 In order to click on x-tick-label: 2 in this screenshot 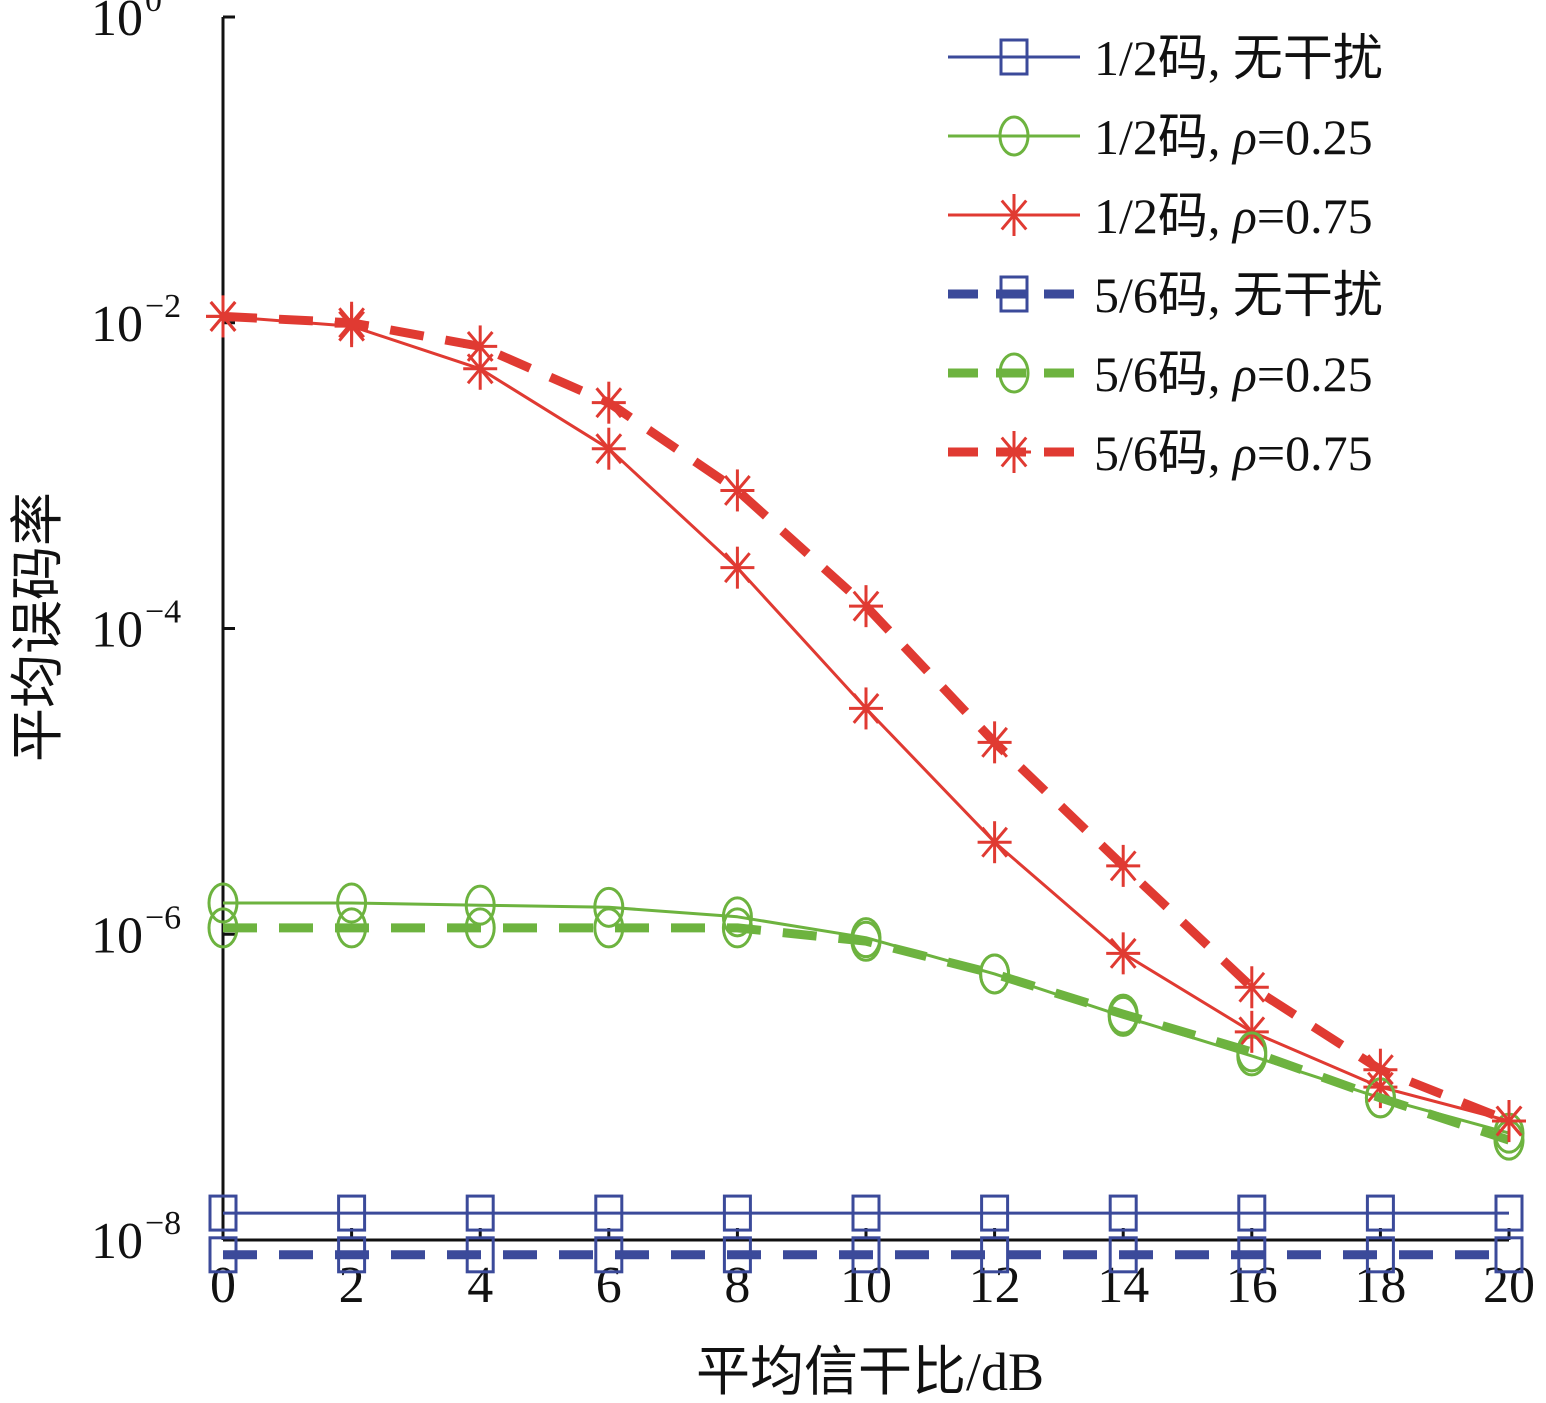, I will do `click(352, 1285)`.